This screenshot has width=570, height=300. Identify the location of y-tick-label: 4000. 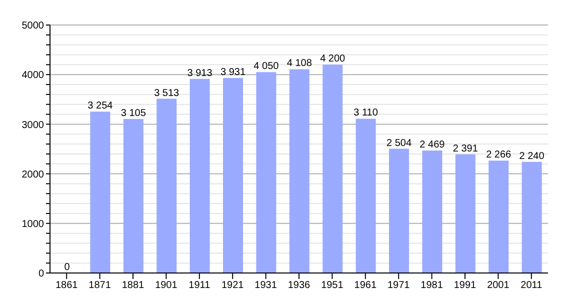
(33, 76).